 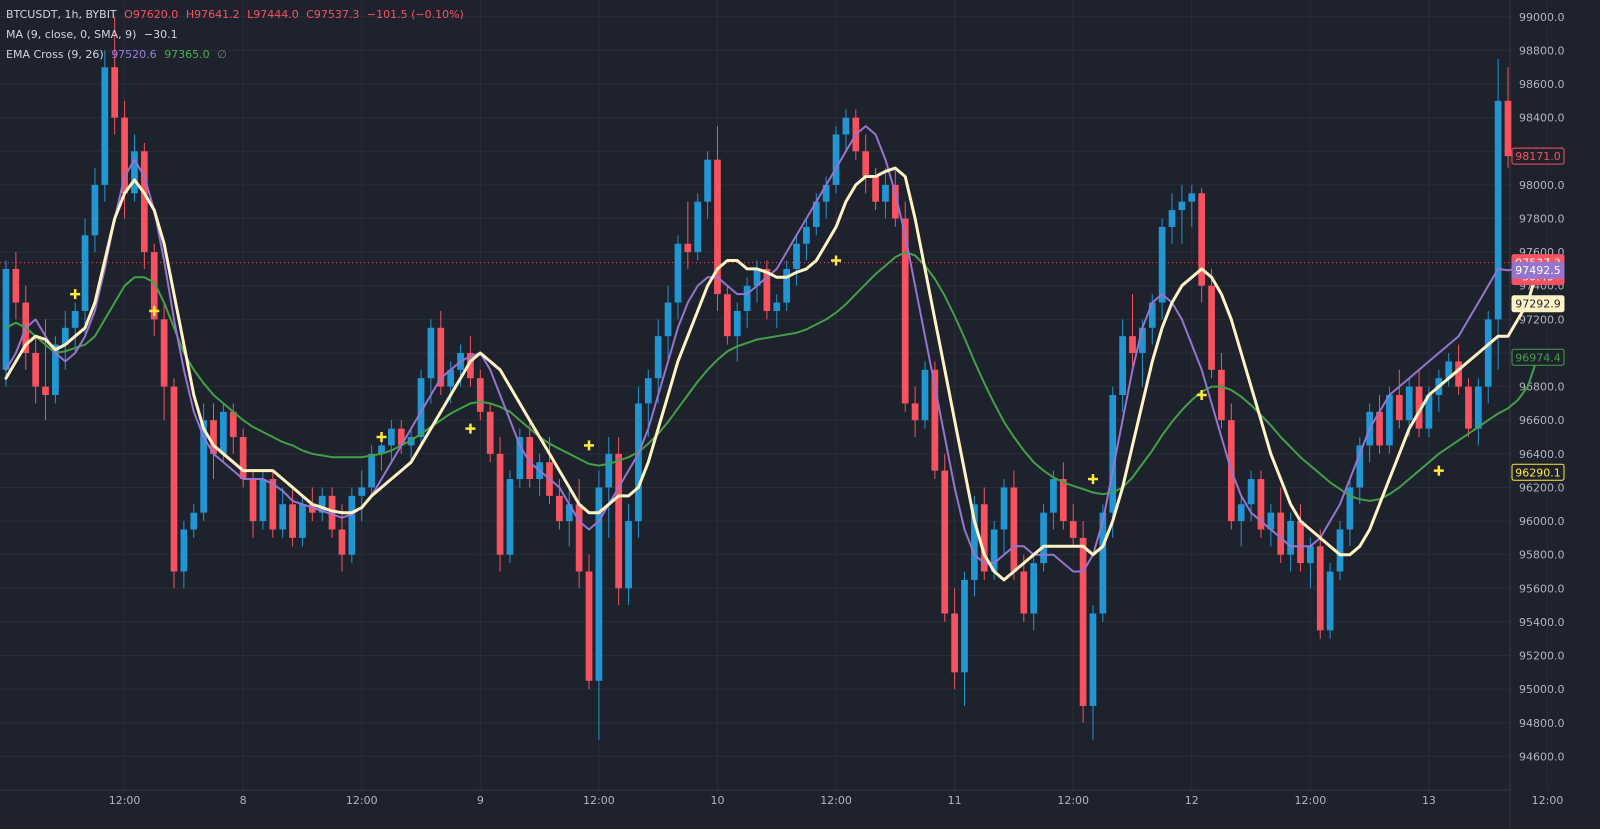 What do you see at coordinates (1542, 656) in the screenshot?
I see `y-axis-tick-label: 95200.0` at bounding box center [1542, 656].